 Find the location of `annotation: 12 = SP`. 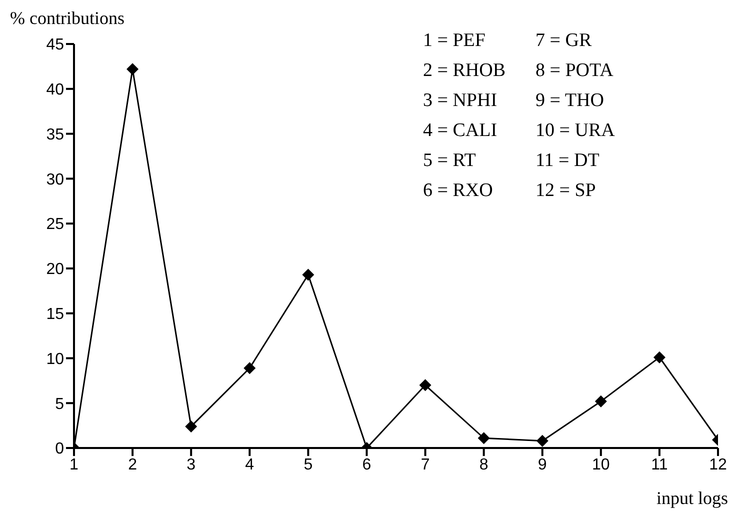

annotation: 12 = SP is located at coordinates (566, 191).